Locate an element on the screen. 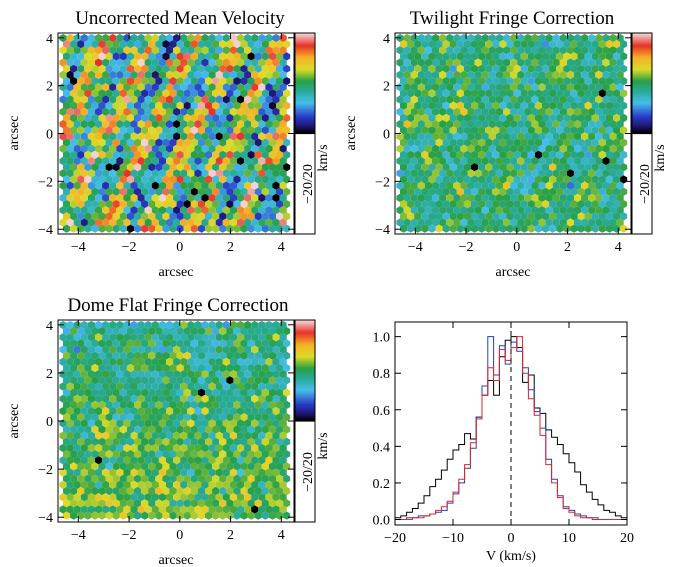  y-tick-label: 2 is located at coordinates (49, 87).